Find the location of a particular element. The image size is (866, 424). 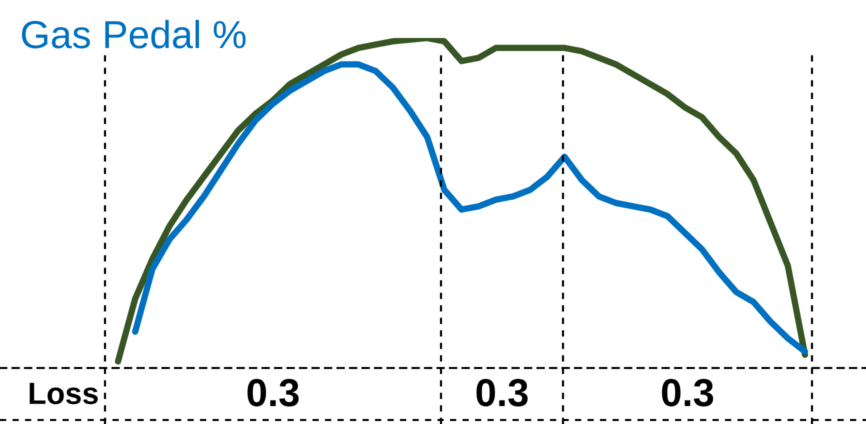

text: Loss is located at coordinates (64, 393).